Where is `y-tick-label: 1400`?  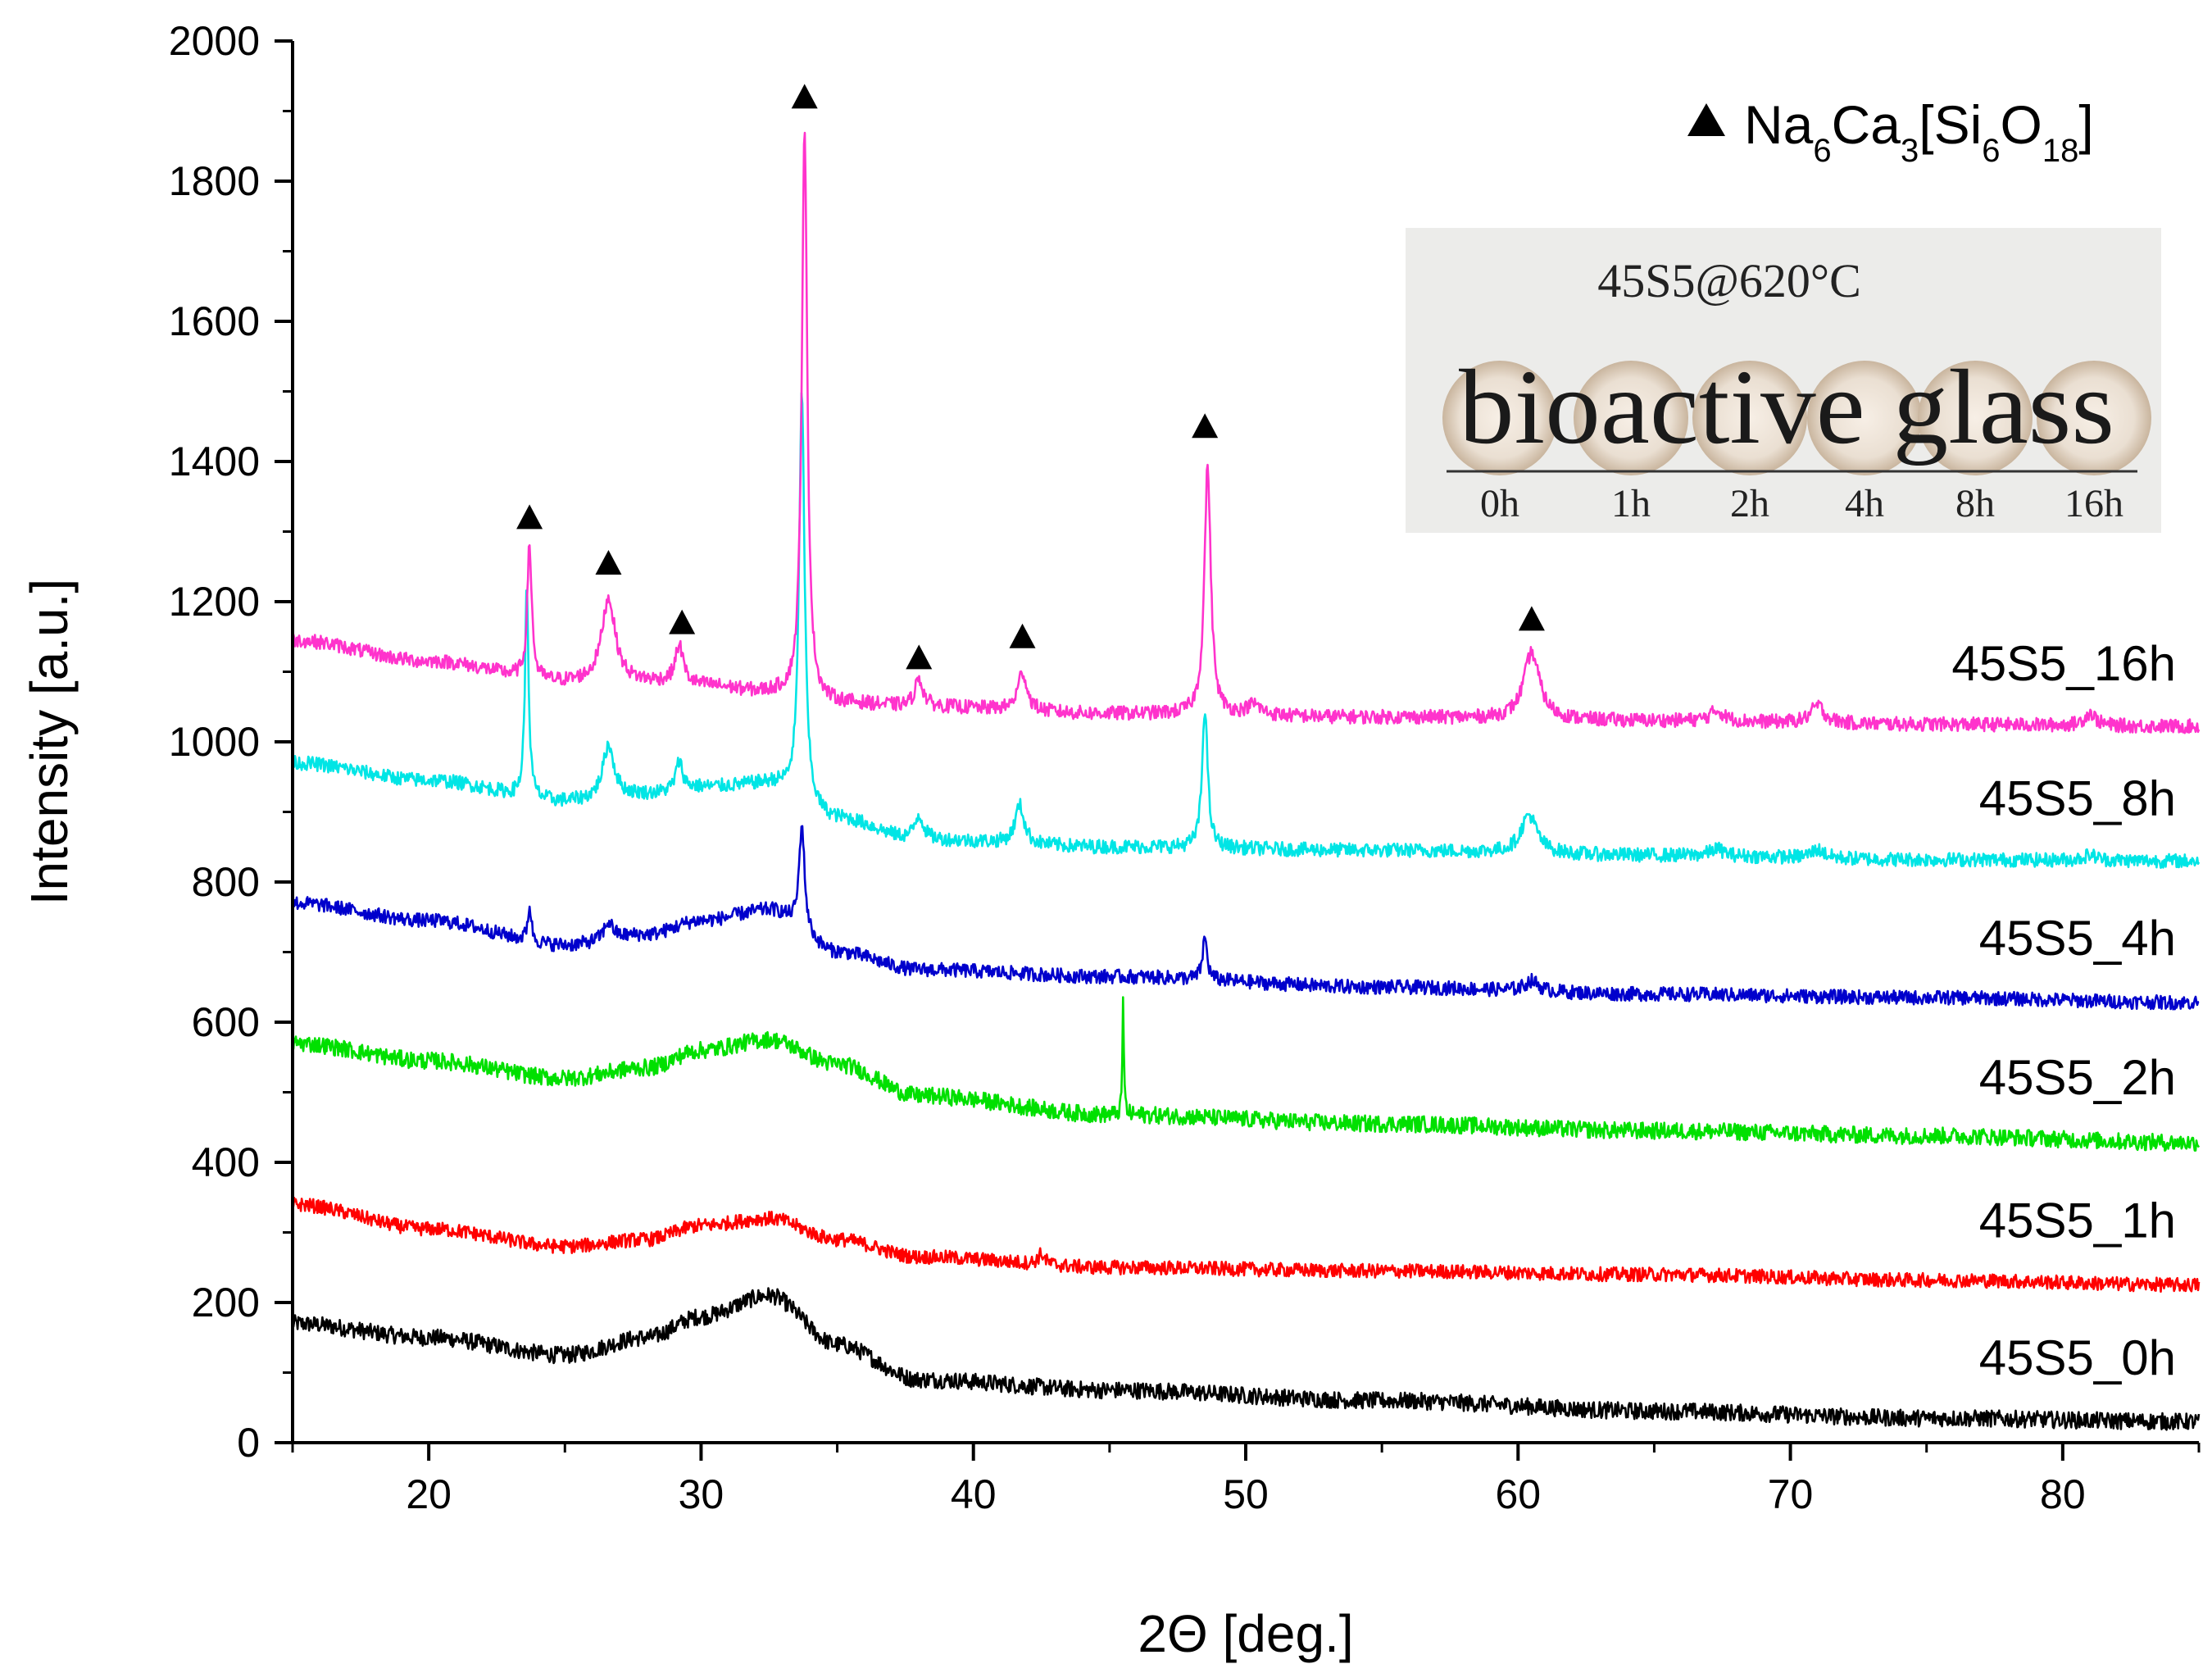 y-tick-label: 1400 is located at coordinates (215, 461).